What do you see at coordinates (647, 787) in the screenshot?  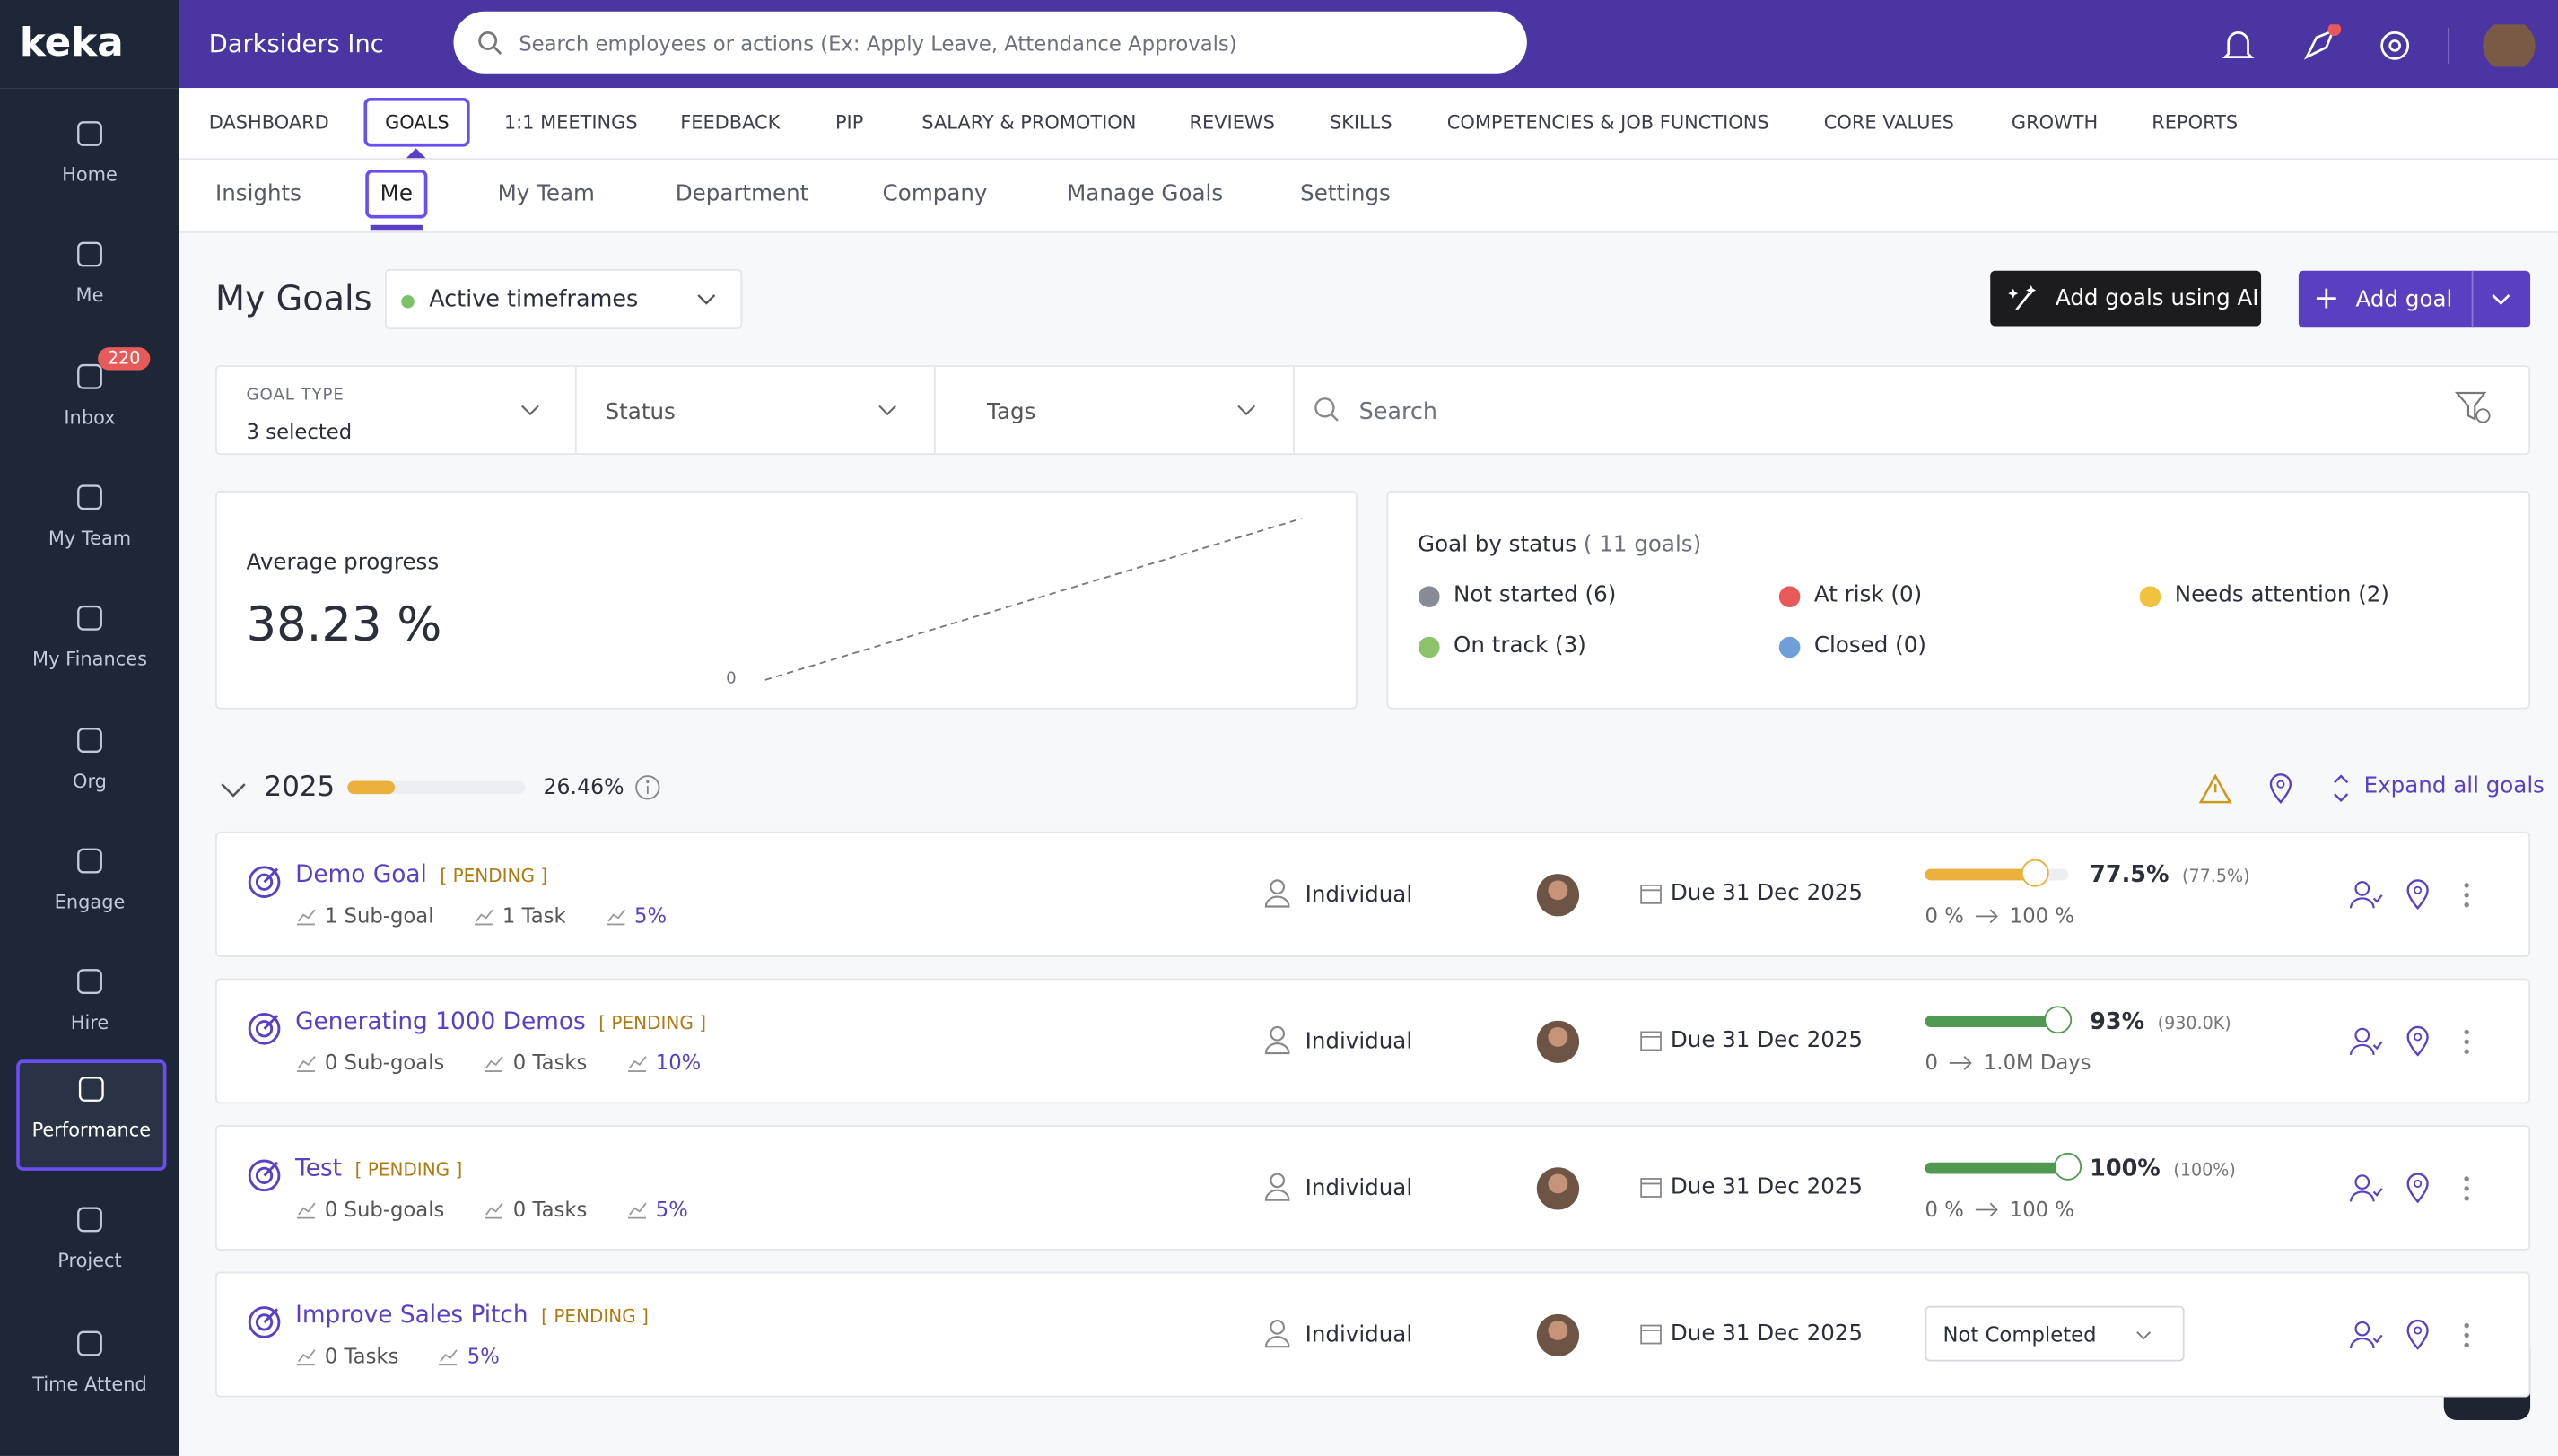 I see `info-icon` at bounding box center [647, 787].